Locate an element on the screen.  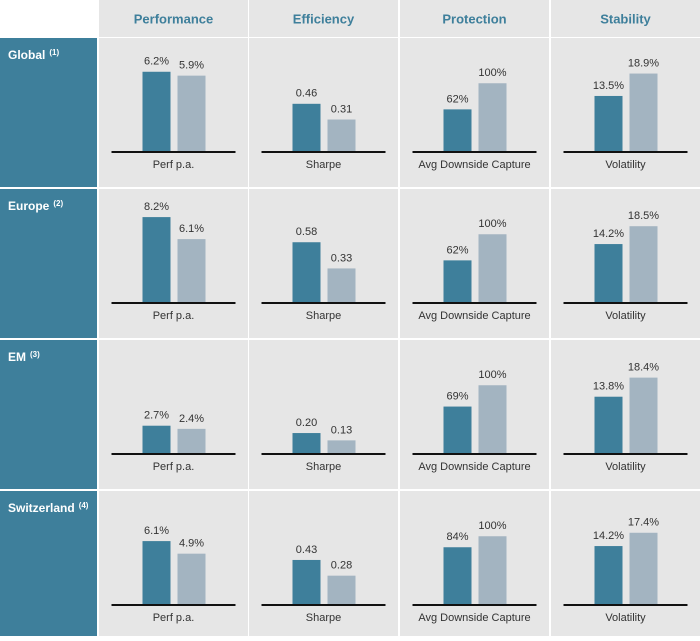
row-note: (2) is located at coordinates (58, 203).